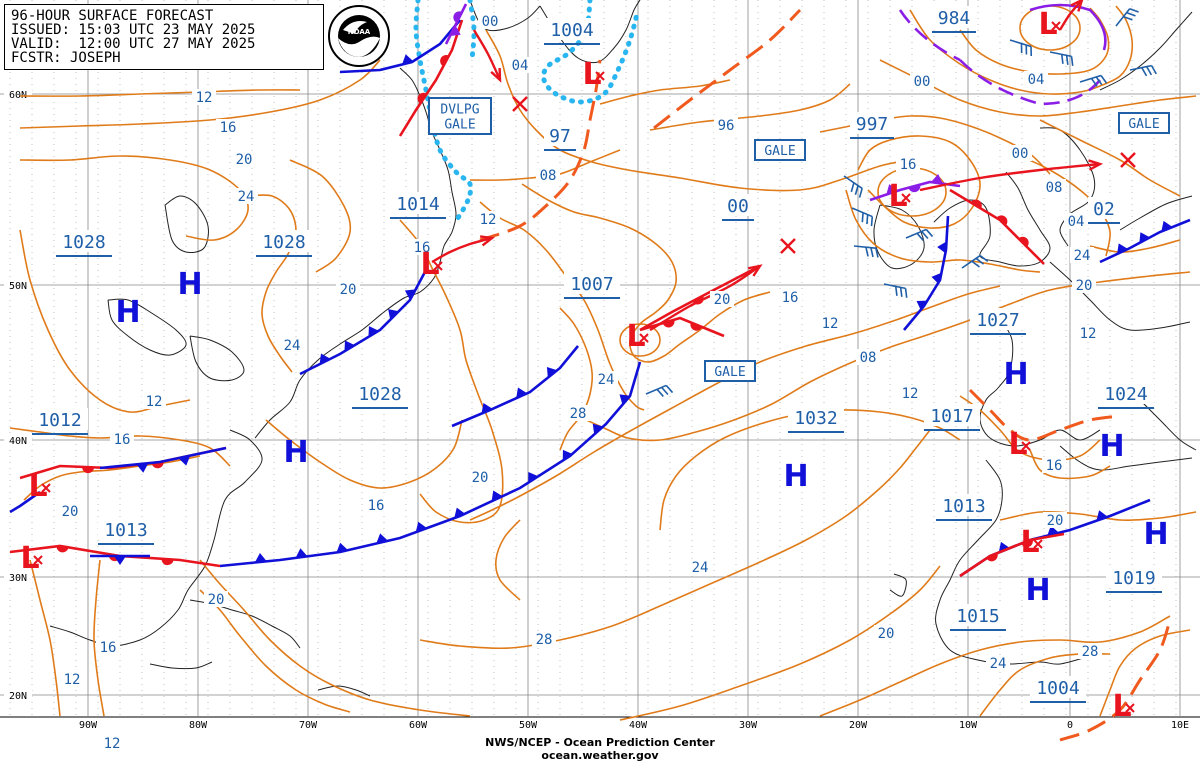  Describe the element at coordinates (18, 696) in the screenshot. I see `lat-label: 20N` at that location.